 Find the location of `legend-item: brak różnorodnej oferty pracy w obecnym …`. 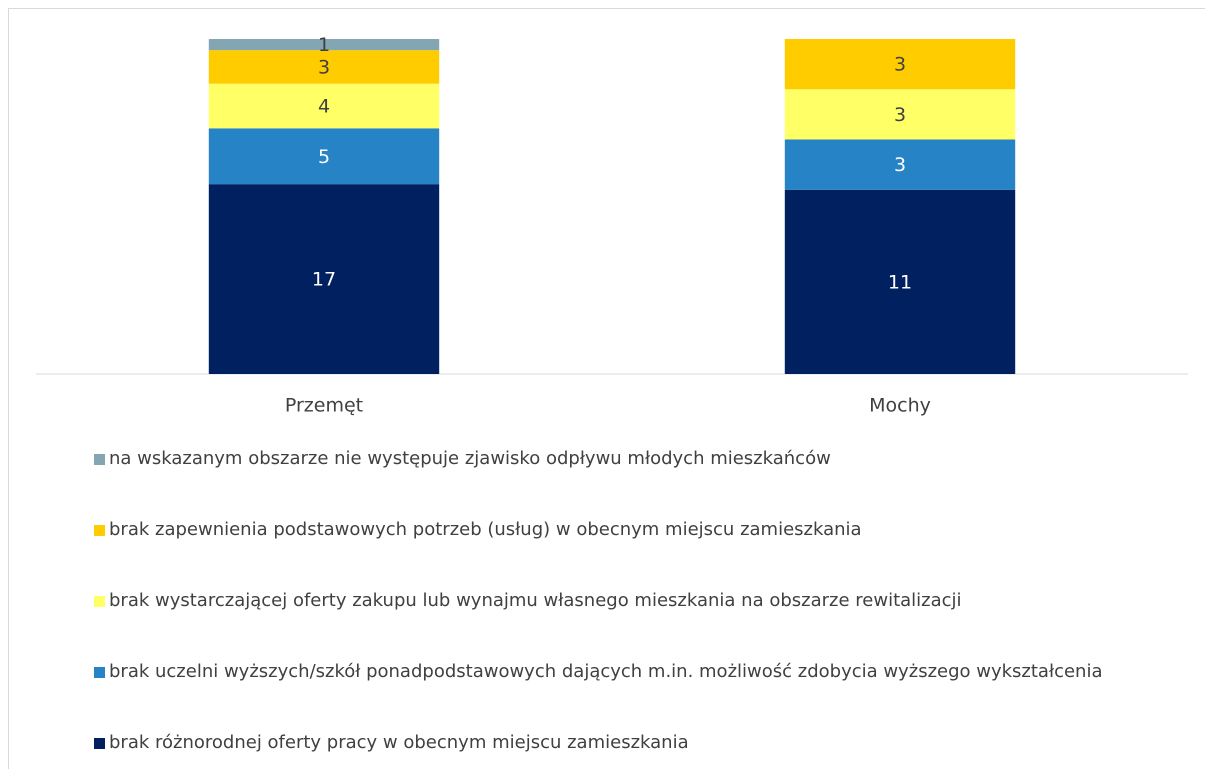

legend-item: brak różnorodnej oferty pracy w obecnym … is located at coordinates (636, 743).